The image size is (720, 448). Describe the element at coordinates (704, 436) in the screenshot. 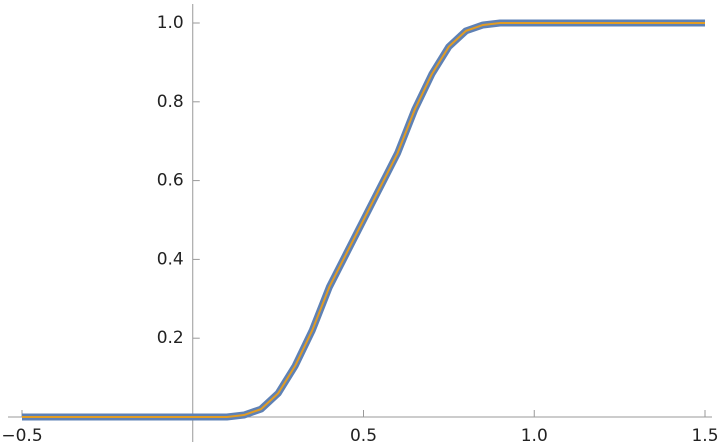

I see `x-tick-label: 1.5` at that location.